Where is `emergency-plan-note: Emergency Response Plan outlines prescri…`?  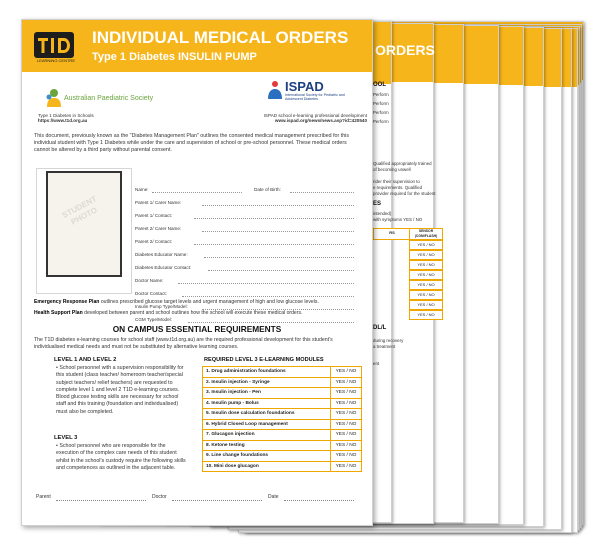
emergency-plan-note: Emergency Response Plan outlines prescri… is located at coordinates (176, 302).